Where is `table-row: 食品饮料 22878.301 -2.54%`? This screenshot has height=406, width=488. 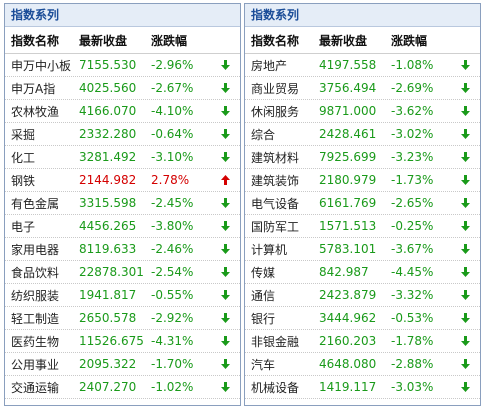
table-row: 食品饮料 22878.301 -2.54% is located at coordinates (122, 272).